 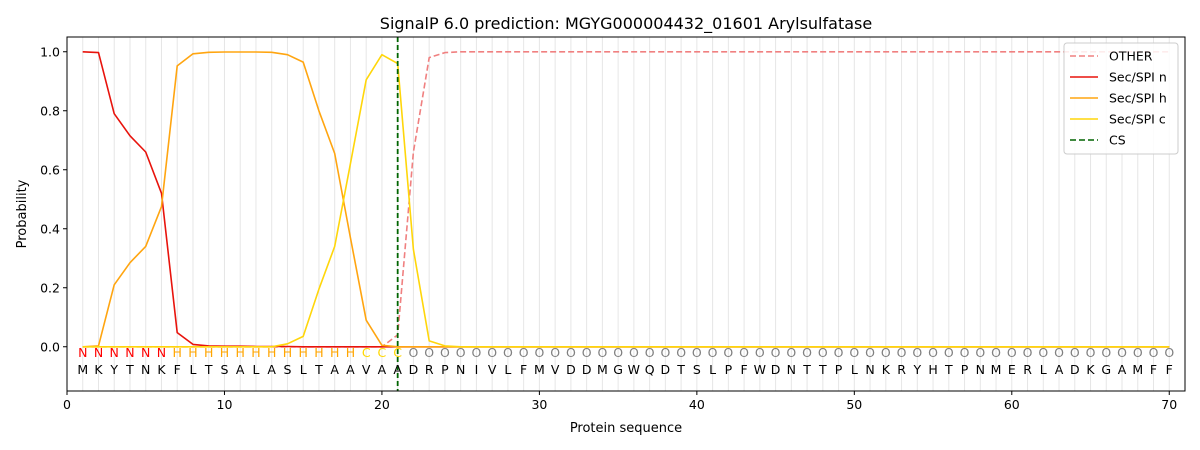 I want to click on y-tick-label: 0.6, so click(x=50, y=169).